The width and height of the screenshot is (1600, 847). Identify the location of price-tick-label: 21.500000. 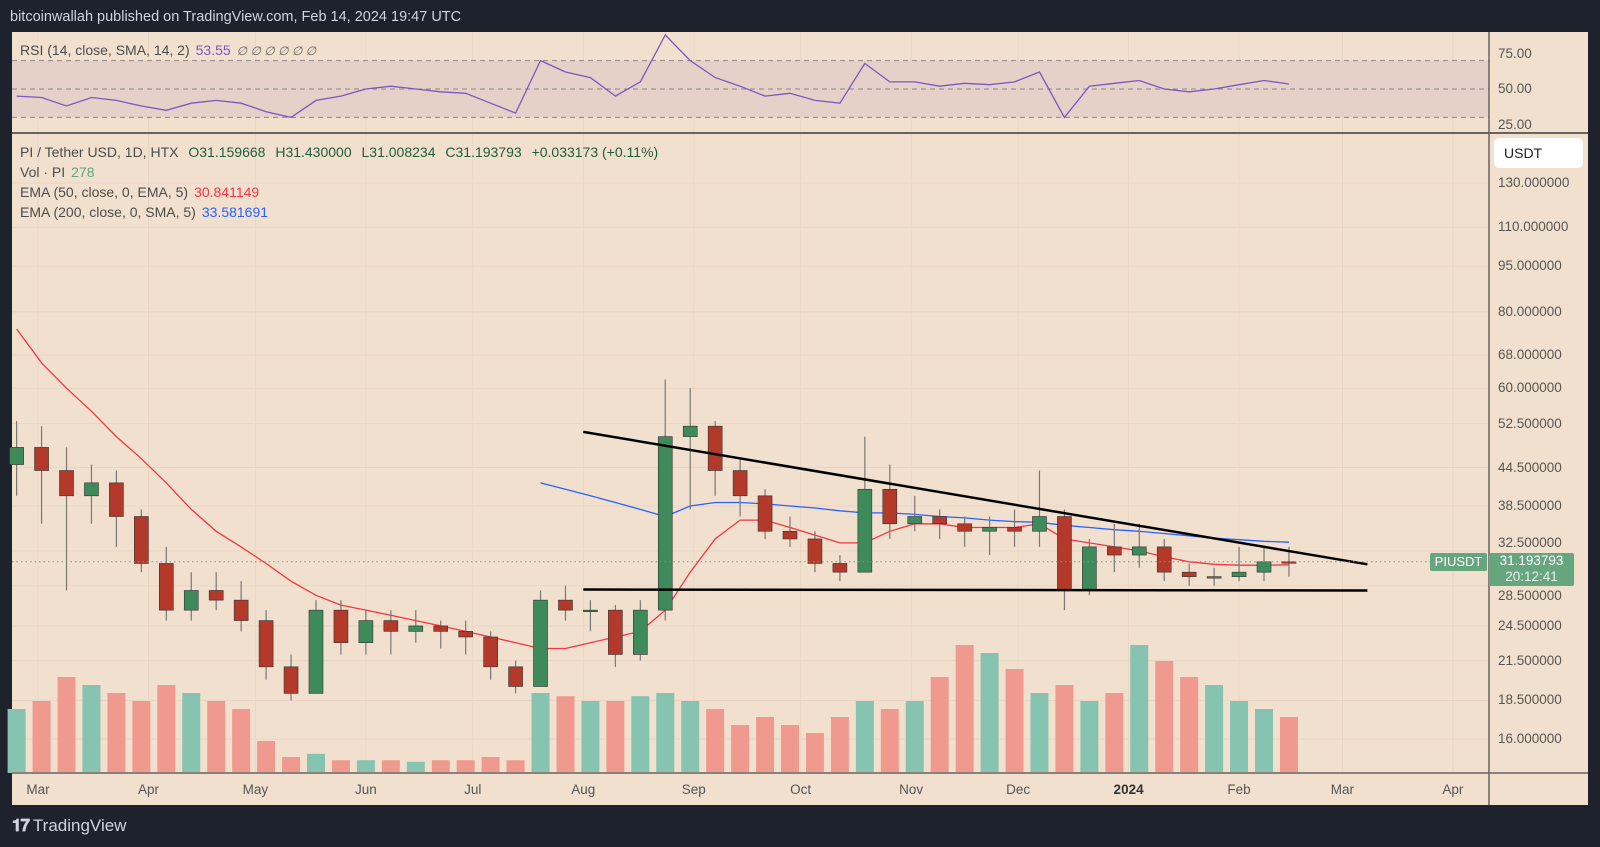
(1530, 660).